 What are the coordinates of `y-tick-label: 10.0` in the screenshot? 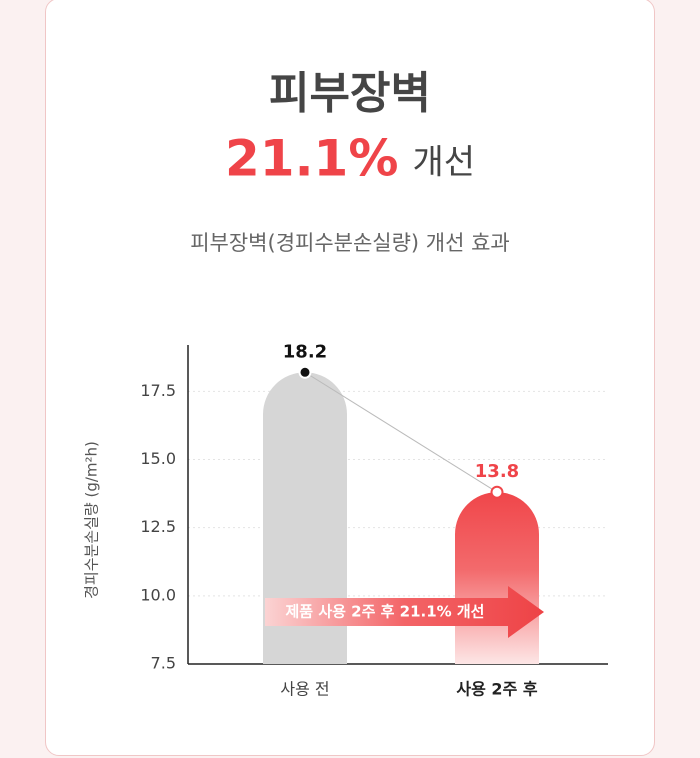 It's located at (158, 594).